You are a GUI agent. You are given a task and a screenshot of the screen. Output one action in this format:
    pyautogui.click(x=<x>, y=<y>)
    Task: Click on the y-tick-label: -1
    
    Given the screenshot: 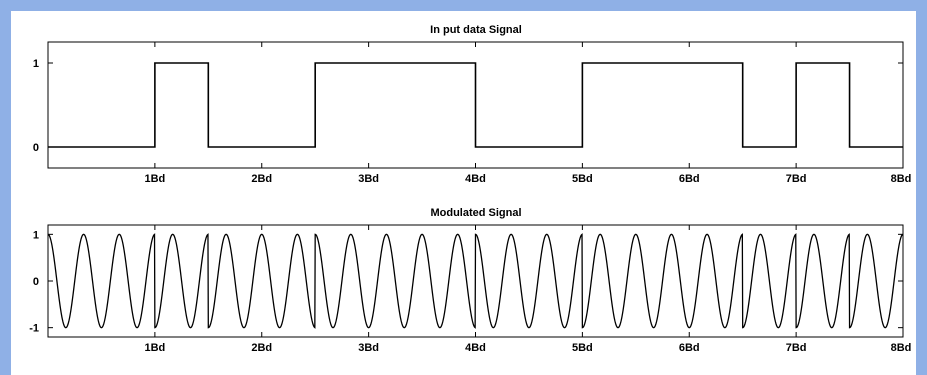 What is the action you would take?
    pyautogui.click(x=34, y=329)
    